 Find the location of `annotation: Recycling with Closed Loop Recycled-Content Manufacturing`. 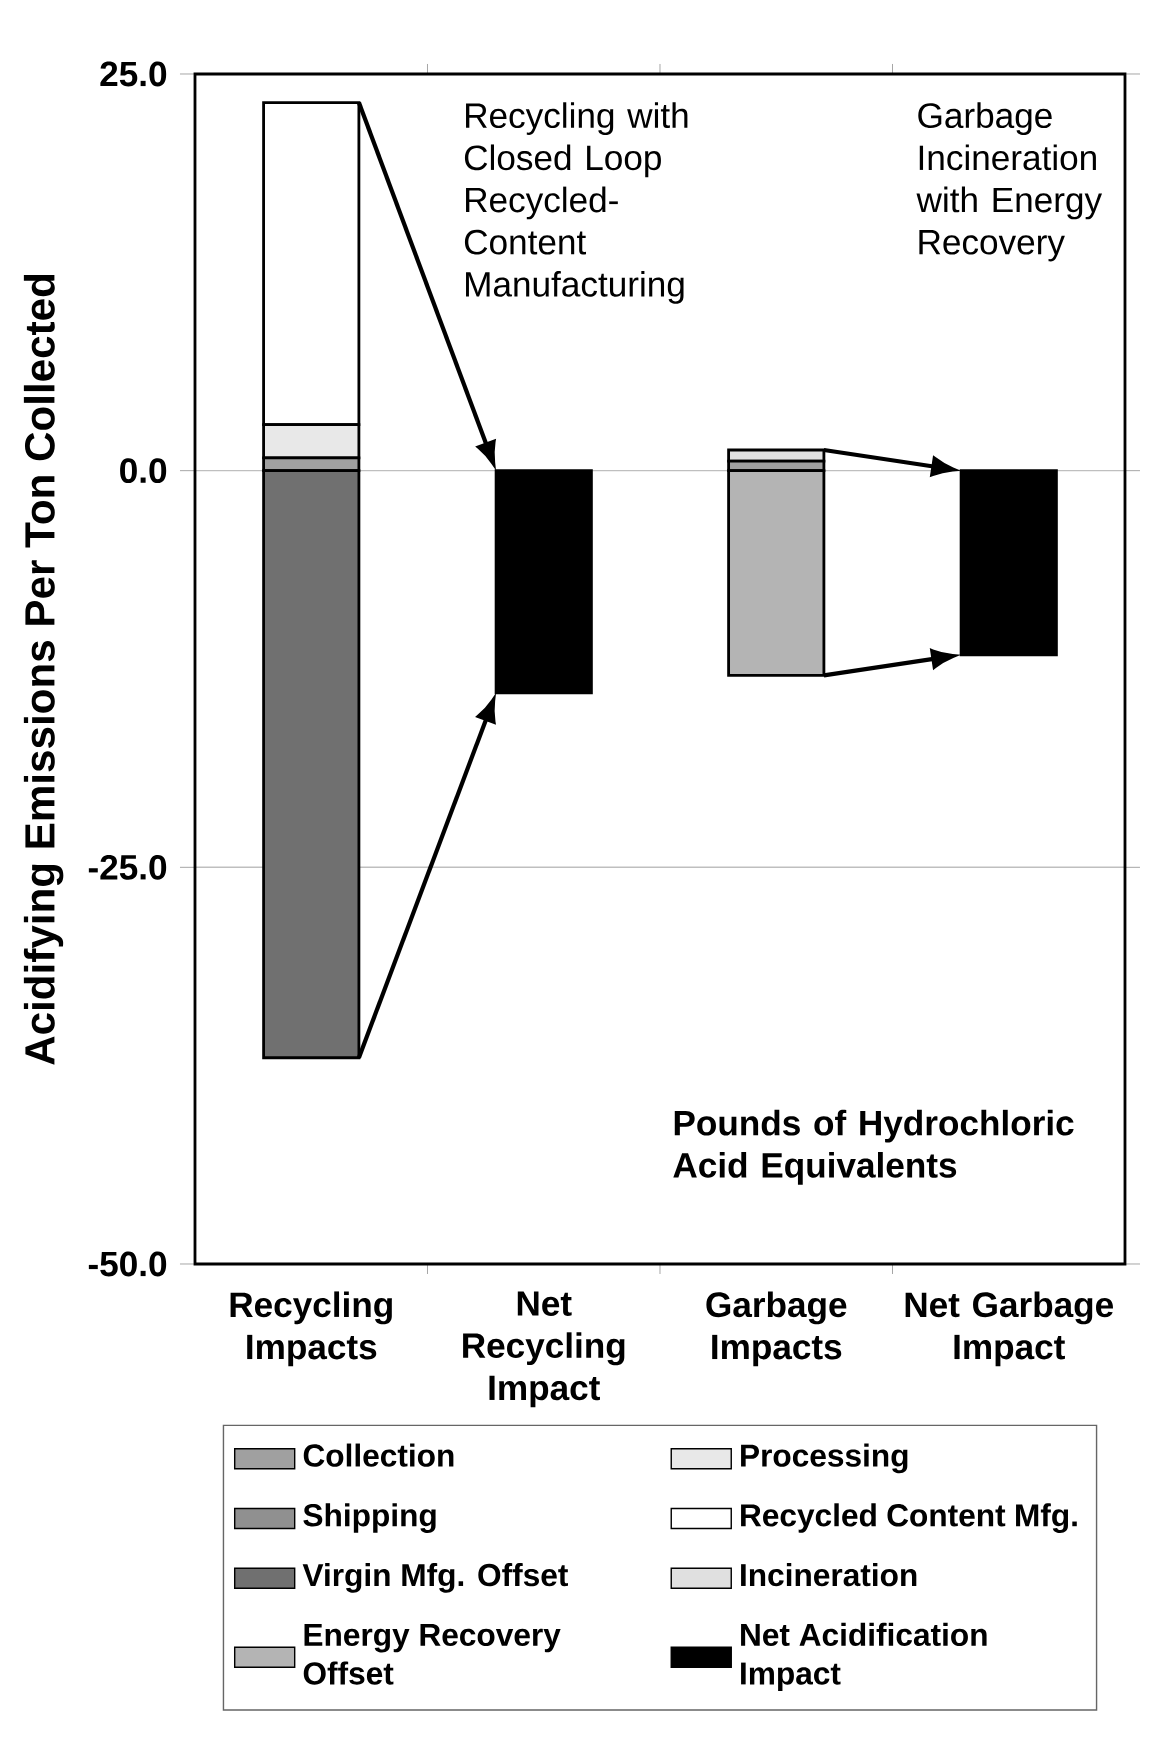

annotation: Recycling with Closed Loop Recycled-Content Manufacturing is located at coordinates (576, 203).